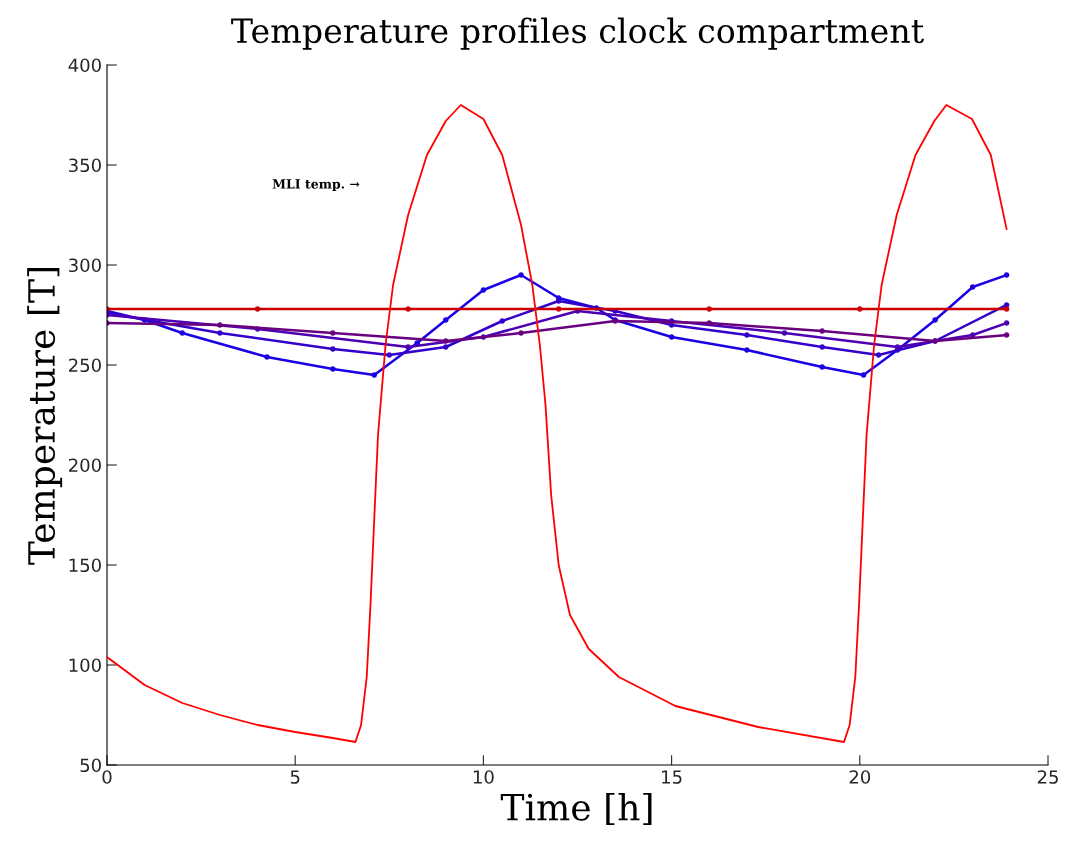 The height and width of the screenshot is (850, 1065). I want to click on y-tick-label: 50, so click(90, 765).